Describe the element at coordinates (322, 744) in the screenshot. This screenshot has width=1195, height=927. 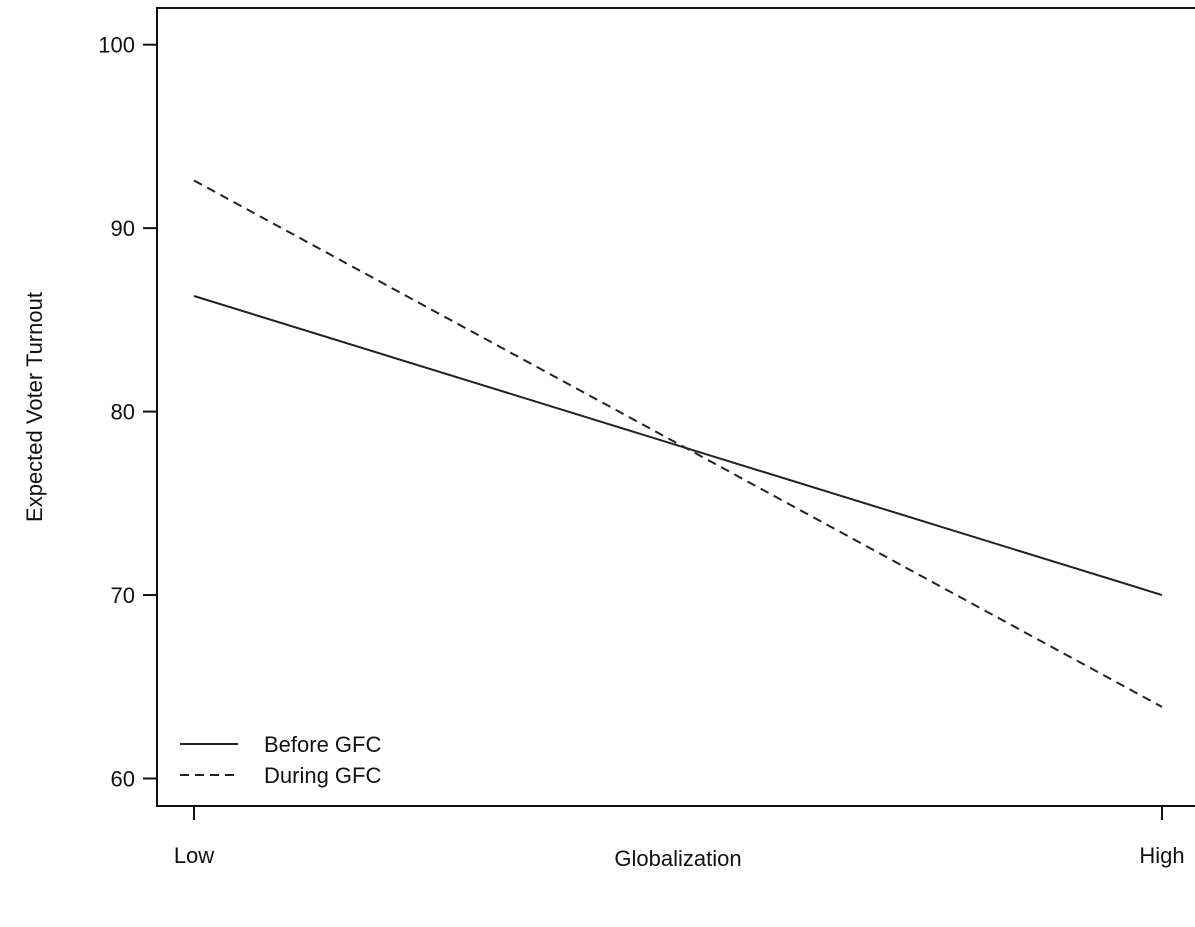
I see `legend-label-before-gfc: Before GFC` at that location.